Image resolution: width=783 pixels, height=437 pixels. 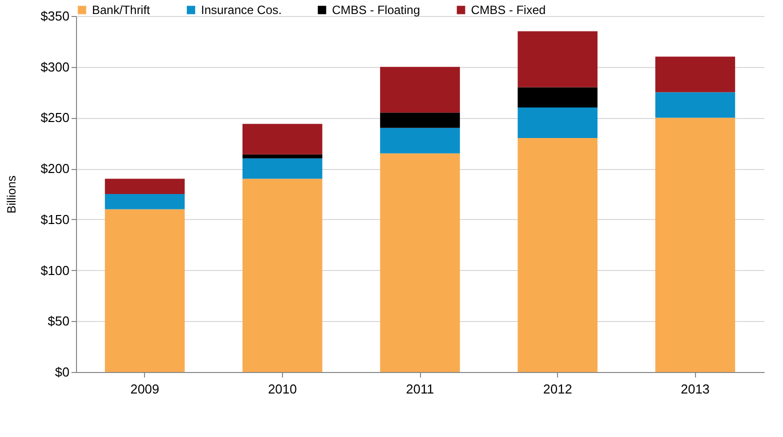 What do you see at coordinates (121, 10) in the screenshot?
I see `legend-label: Bank/Thrift` at bounding box center [121, 10].